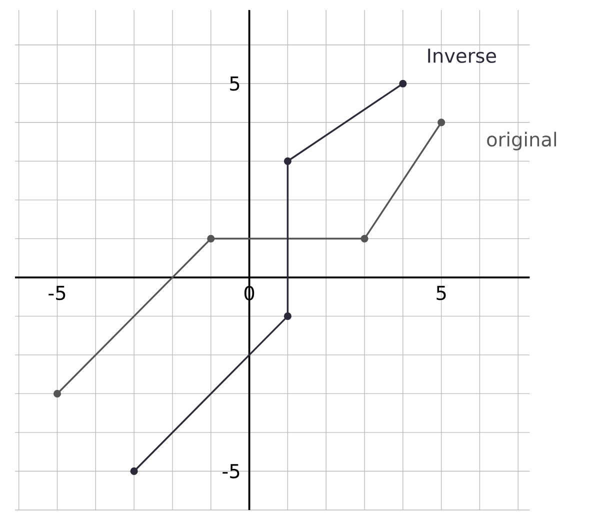 The image size is (607, 513). I want to click on x-tick-label: -5, so click(57, 293).